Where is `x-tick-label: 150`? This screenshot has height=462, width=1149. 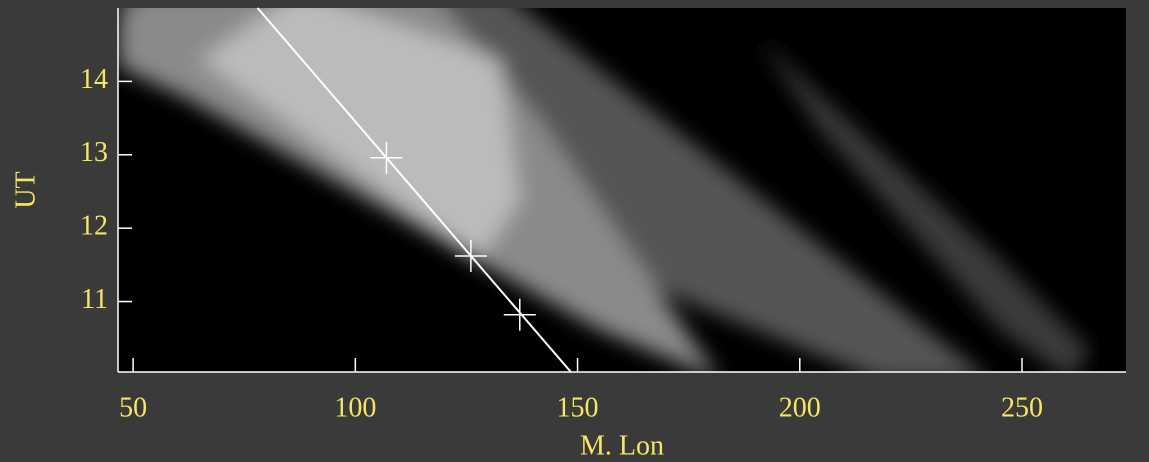
x-tick-label: 150 is located at coordinates (578, 407).